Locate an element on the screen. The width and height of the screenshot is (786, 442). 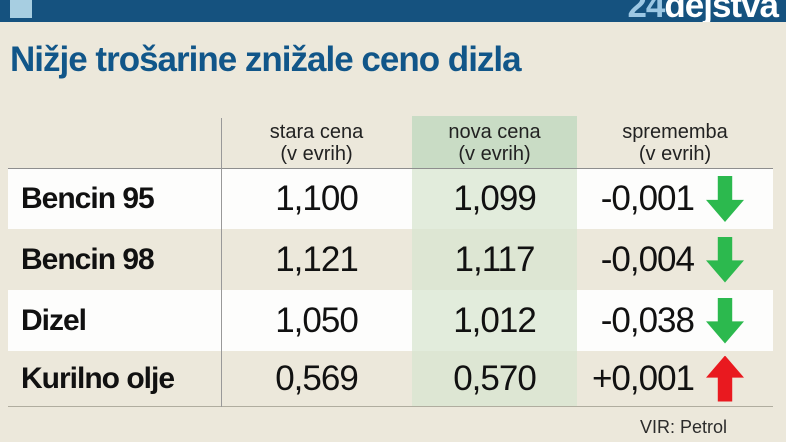
table-row-kurilno-olje: Kurilno olje 0,569 0,570 +0,001 is located at coordinates (390, 378).